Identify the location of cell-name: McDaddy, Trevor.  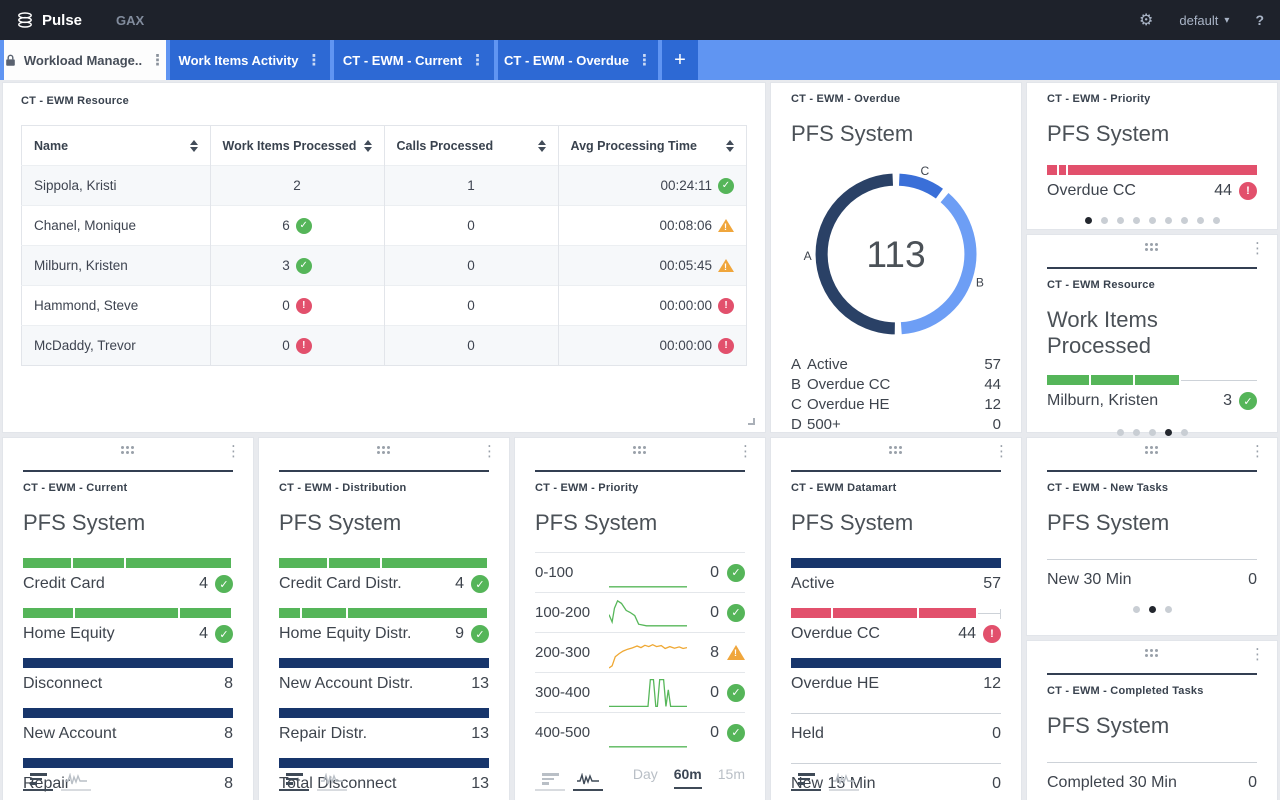
(116, 345).